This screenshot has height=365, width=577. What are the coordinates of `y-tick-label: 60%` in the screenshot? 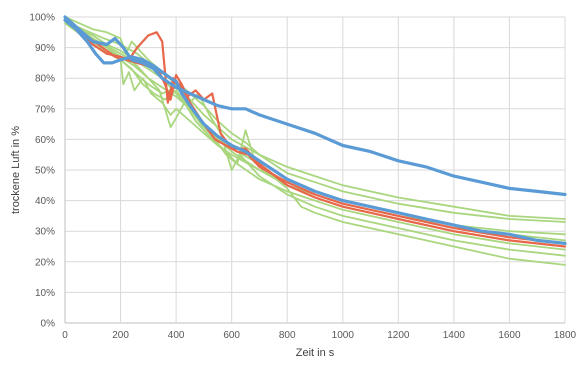 It's located at (45, 140).